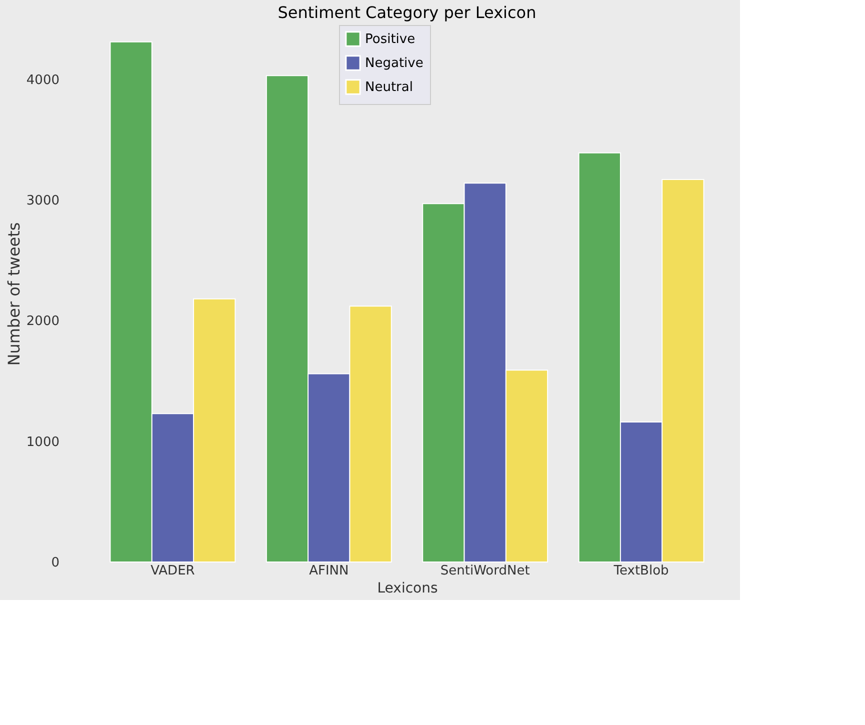 This screenshot has width=865, height=725. What do you see at coordinates (14, 294) in the screenshot?
I see `y-axis-title: Number of tweets` at bounding box center [14, 294].